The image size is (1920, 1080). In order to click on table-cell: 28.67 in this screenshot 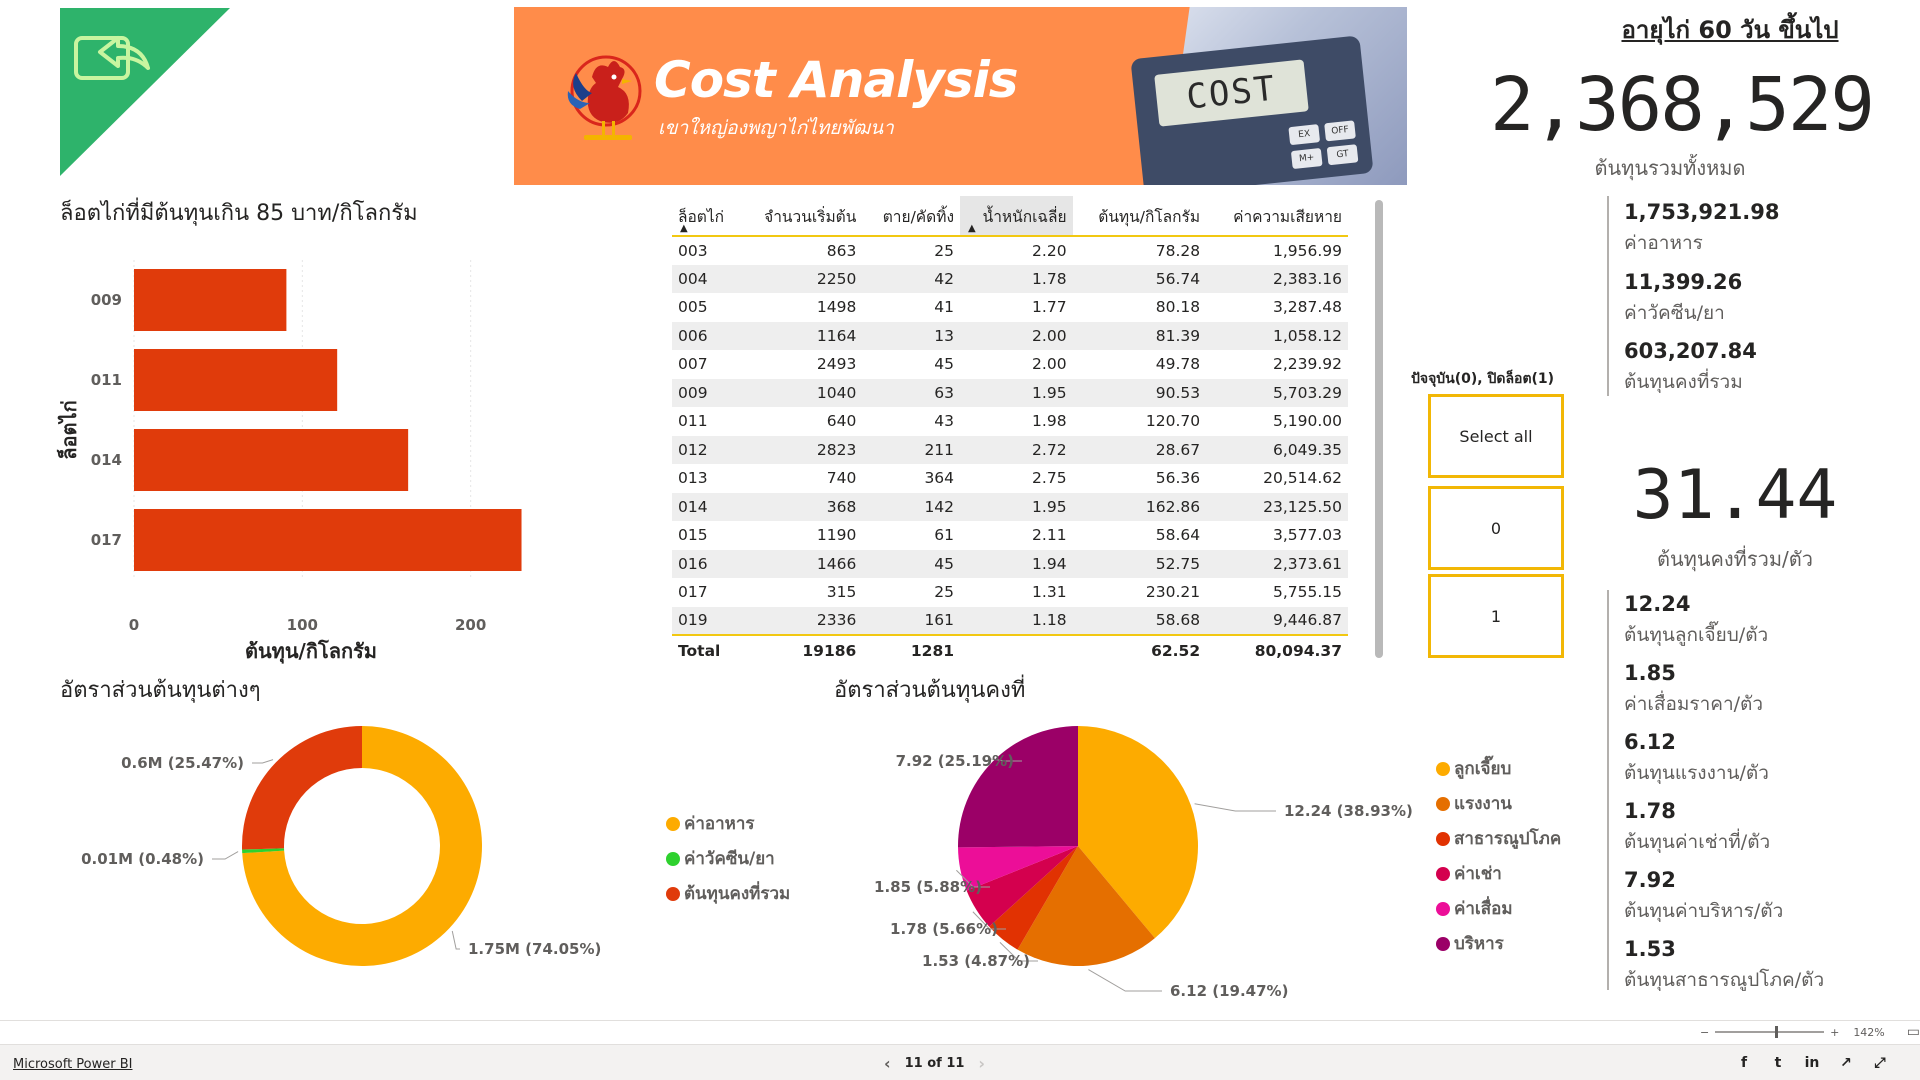, I will do `click(1139, 449)`.